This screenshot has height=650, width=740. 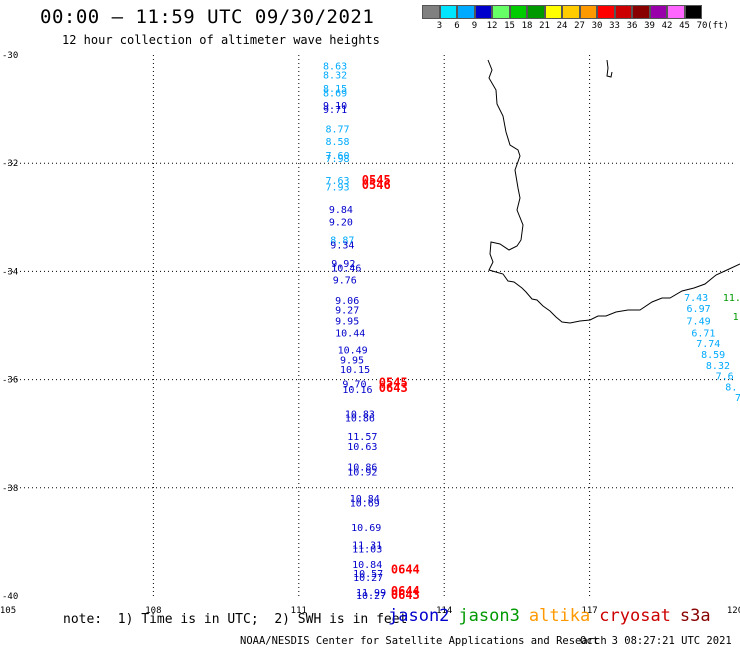 What do you see at coordinates (362, 437) in the screenshot?
I see `wave-height-value: 11.57` at bounding box center [362, 437].